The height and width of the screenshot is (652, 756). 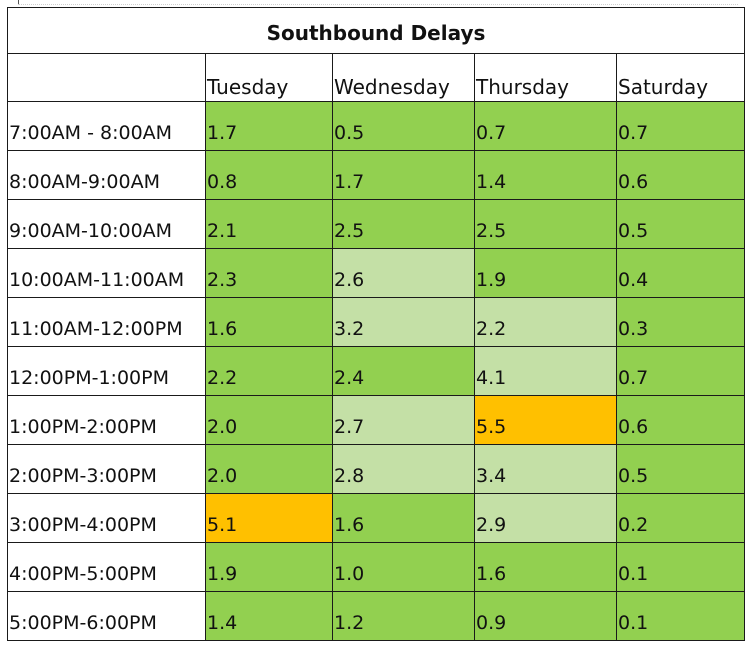 What do you see at coordinates (106, 322) in the screenshot?
I see `time-slot-cell: 11:00AM-12:00PM` at bounding box center [106, 322].